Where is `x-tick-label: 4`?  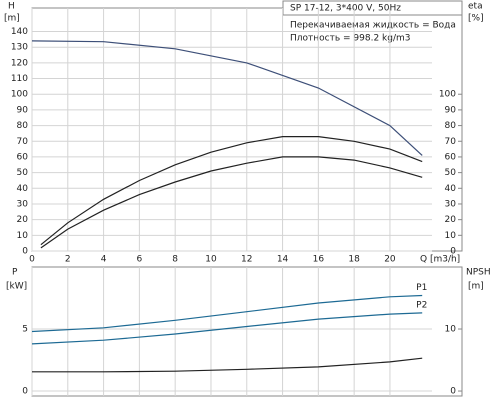
x-tick-label: 4 is located at coordinates (104, 260).